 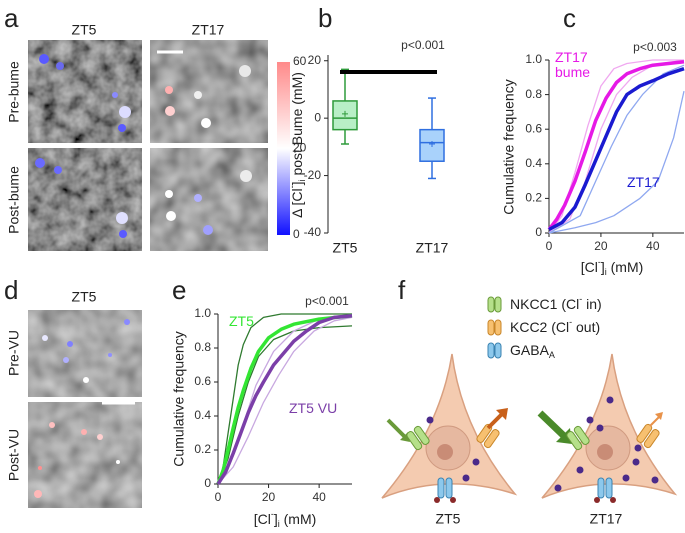 What do you see at coordinates (402, 290) in the screenshot?
I see `panel-letter: f` at bounding box center [402, 290].